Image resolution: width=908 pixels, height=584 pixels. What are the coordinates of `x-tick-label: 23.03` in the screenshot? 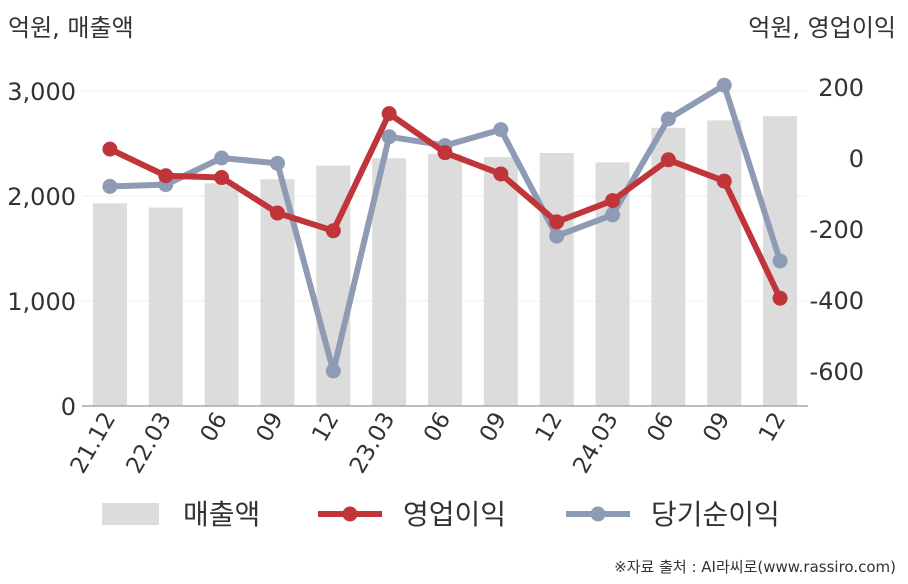 It's located at (372, 443).